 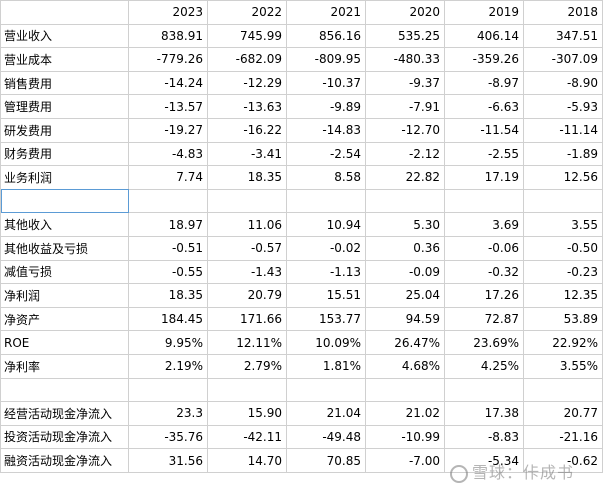 I want to click on value-cell: 14.70, so click(x=247, y=460).